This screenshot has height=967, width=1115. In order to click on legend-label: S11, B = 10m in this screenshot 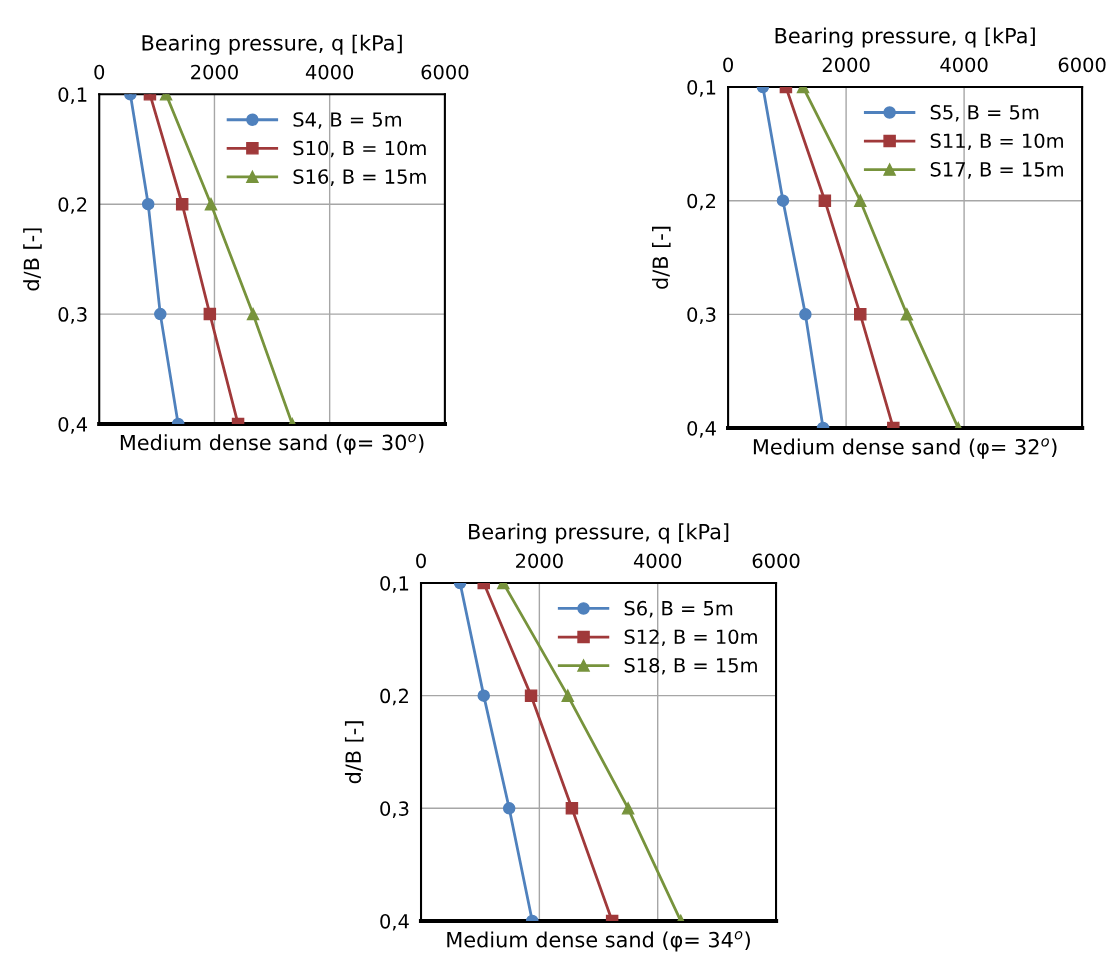, I will do `click(996, 142)`.